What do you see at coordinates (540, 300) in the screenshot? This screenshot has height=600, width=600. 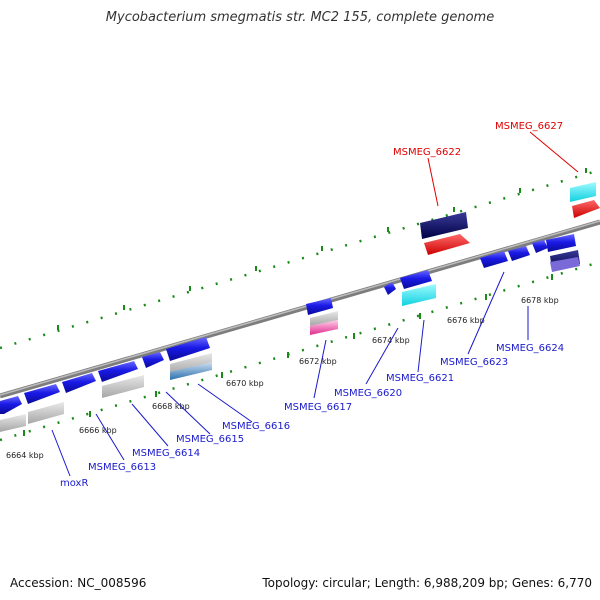 I see `scale-label-6678: 6678 kbp` at bounding box center [540, 300].